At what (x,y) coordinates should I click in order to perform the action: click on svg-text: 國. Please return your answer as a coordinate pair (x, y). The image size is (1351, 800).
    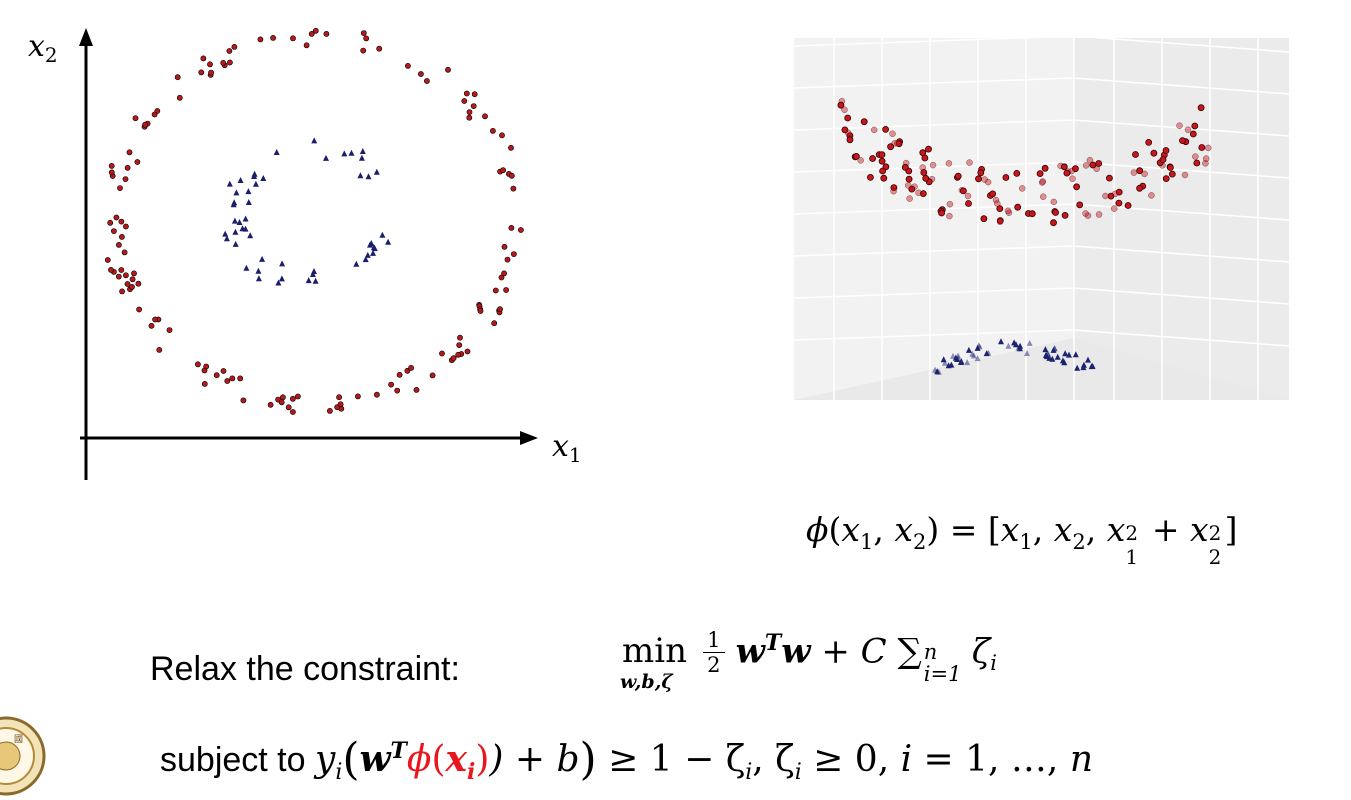
    Looking at the image, I should click on (18, 739).